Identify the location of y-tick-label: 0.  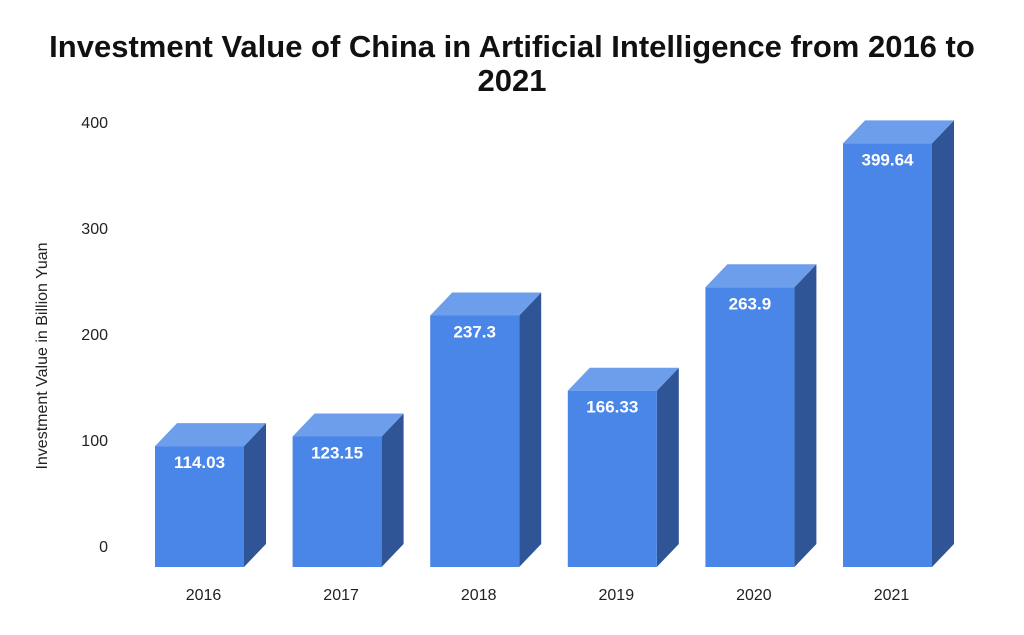
(103, 547).